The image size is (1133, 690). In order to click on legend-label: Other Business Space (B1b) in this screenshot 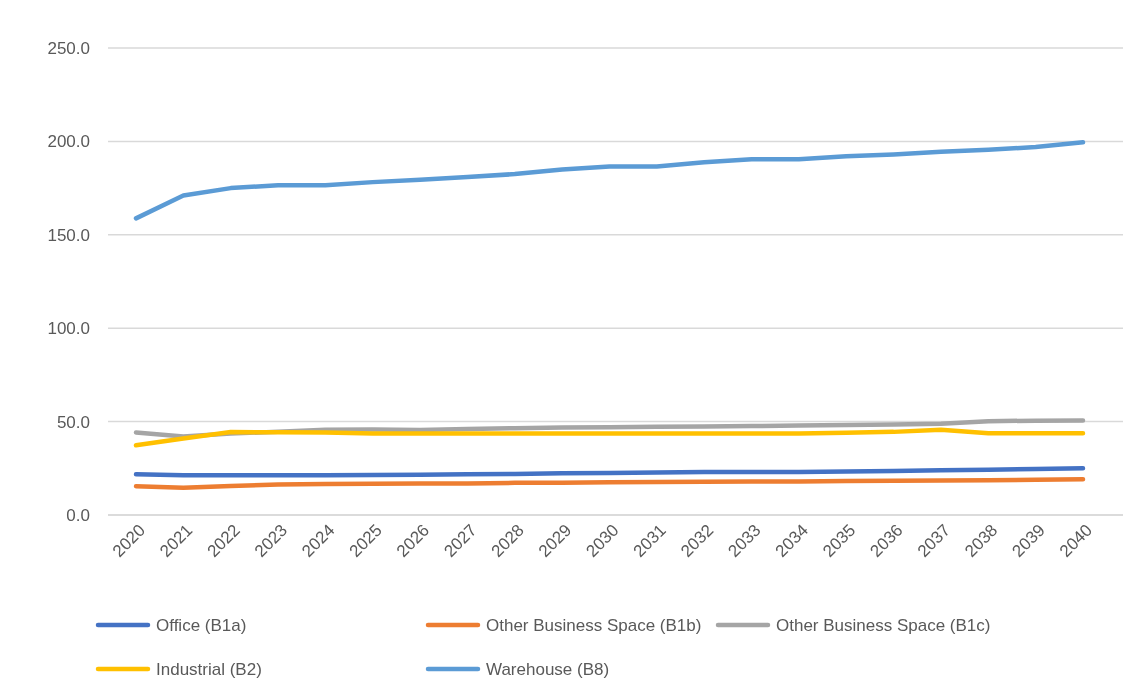, I will do `click(594, 625)`.